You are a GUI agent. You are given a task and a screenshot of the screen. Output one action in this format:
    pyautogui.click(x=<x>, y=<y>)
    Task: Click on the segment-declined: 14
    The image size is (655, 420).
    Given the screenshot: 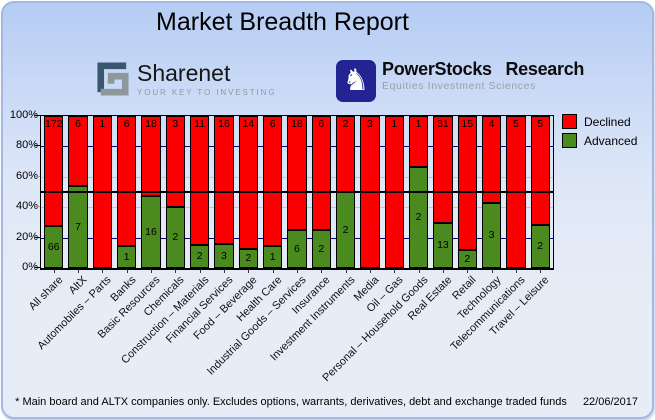 What is the action you would take?
    pyautogui.click(x=248, y=182)
    